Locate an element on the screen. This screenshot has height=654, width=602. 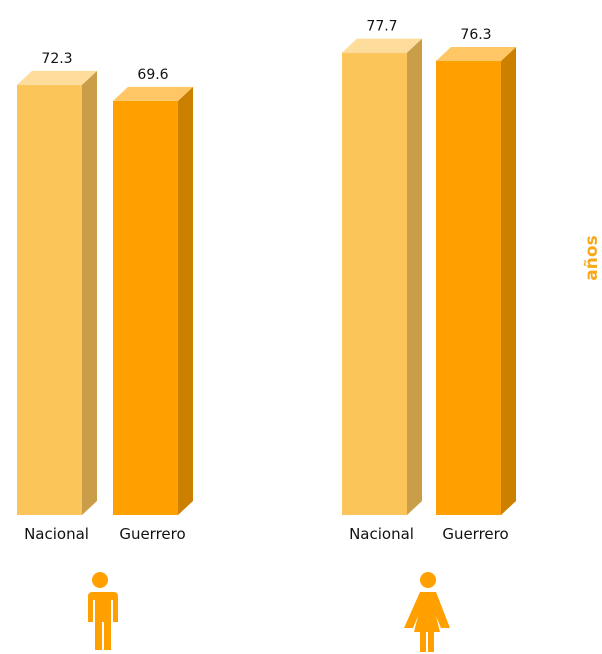
value-label: 72.3 is located at coordinates (56, 59).